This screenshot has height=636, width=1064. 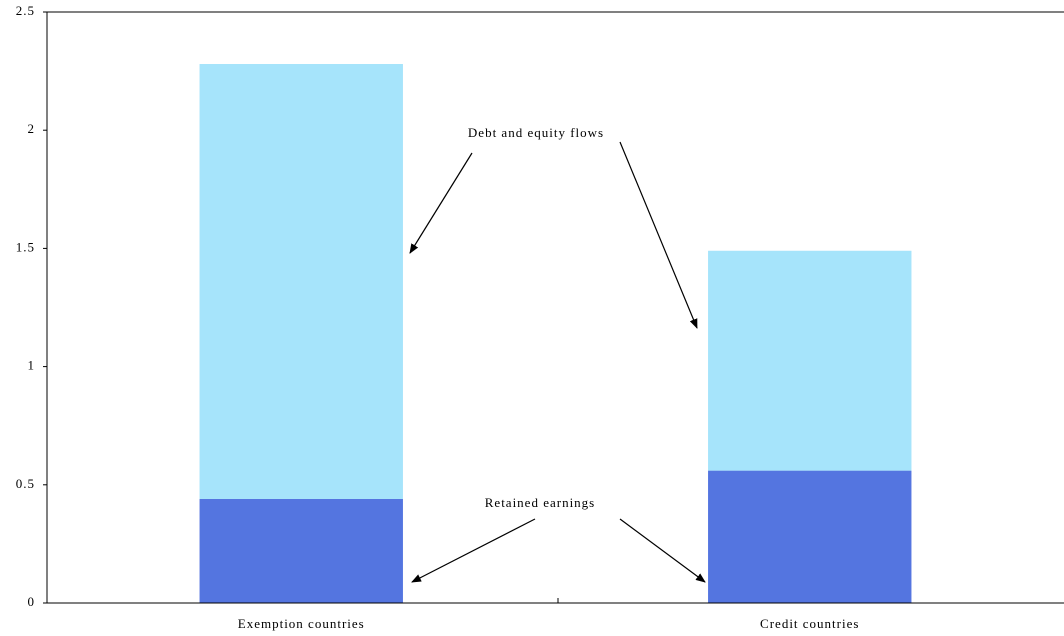 What do you see at coordinates (32, 128) in the screenshot?
I see `y-tick-label: 2` at bounding box center [32, 128].